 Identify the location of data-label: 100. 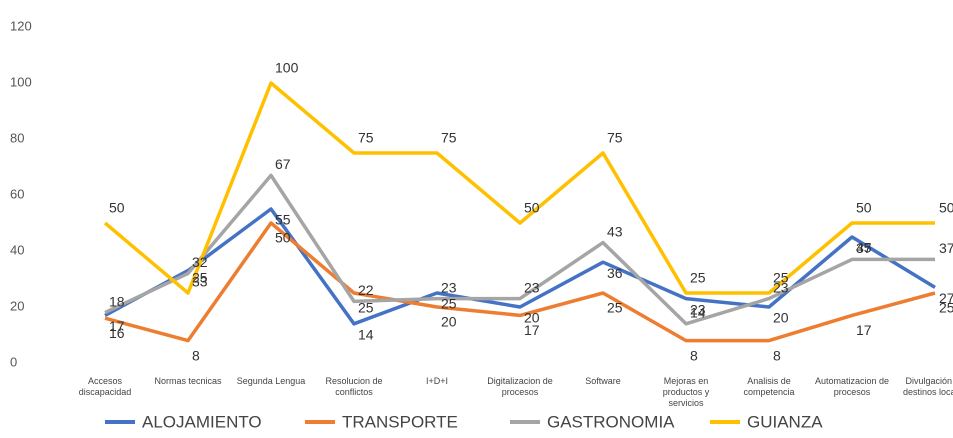
(287, 68).